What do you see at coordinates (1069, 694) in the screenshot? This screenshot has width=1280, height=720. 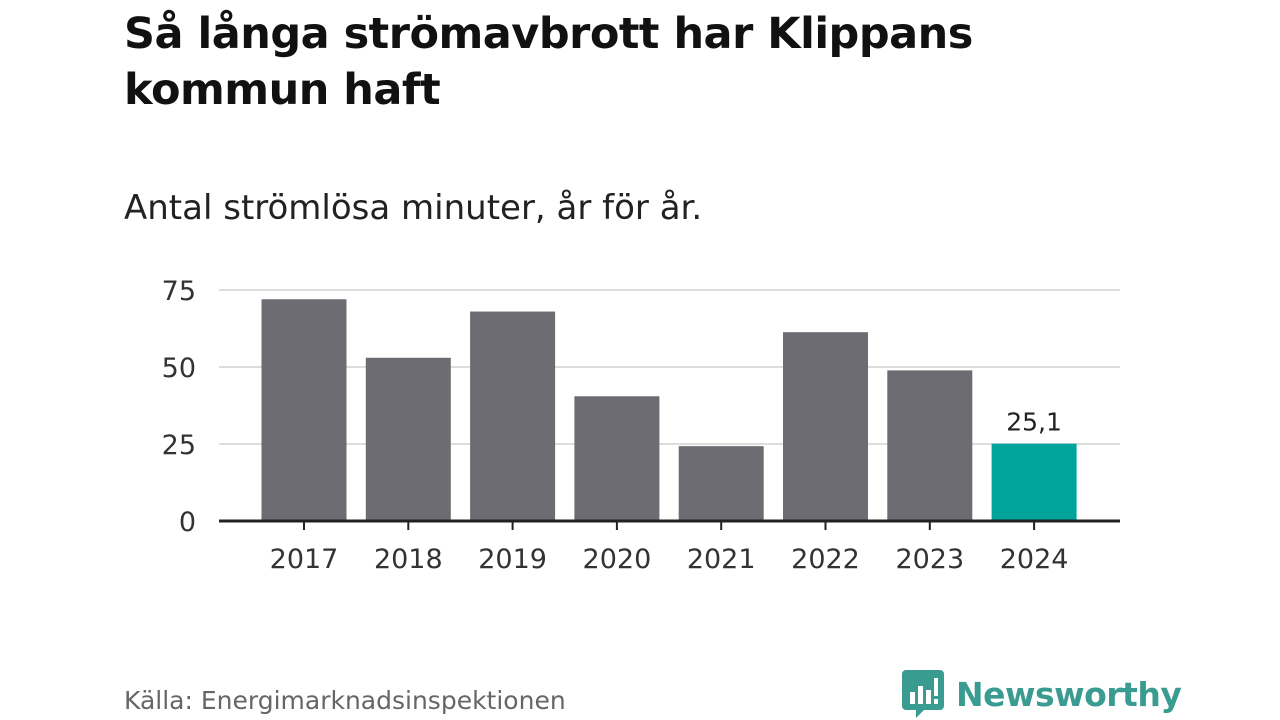 I see `brand-name: Newsworthy` at bounding box center [1069, 694].